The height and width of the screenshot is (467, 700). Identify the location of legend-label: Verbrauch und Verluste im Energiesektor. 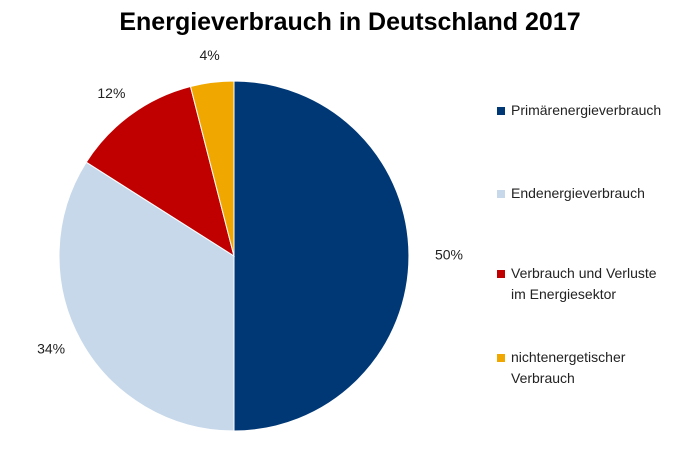
(584, 283).